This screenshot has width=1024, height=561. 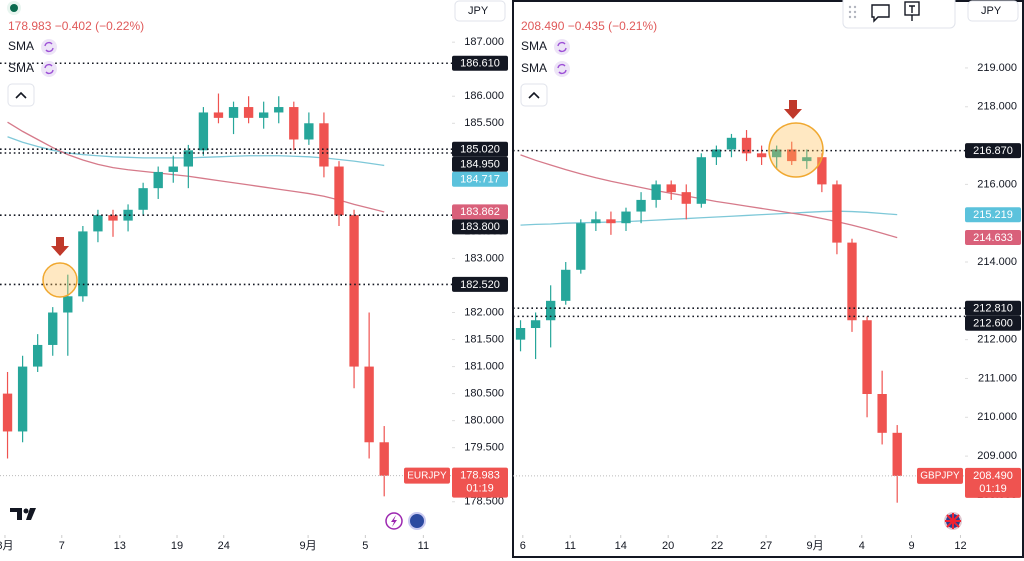 What do you see at coordinates (120, 546) in the screenshot?
I see `x-tick-label: 13` at bounding box center [120, 546].